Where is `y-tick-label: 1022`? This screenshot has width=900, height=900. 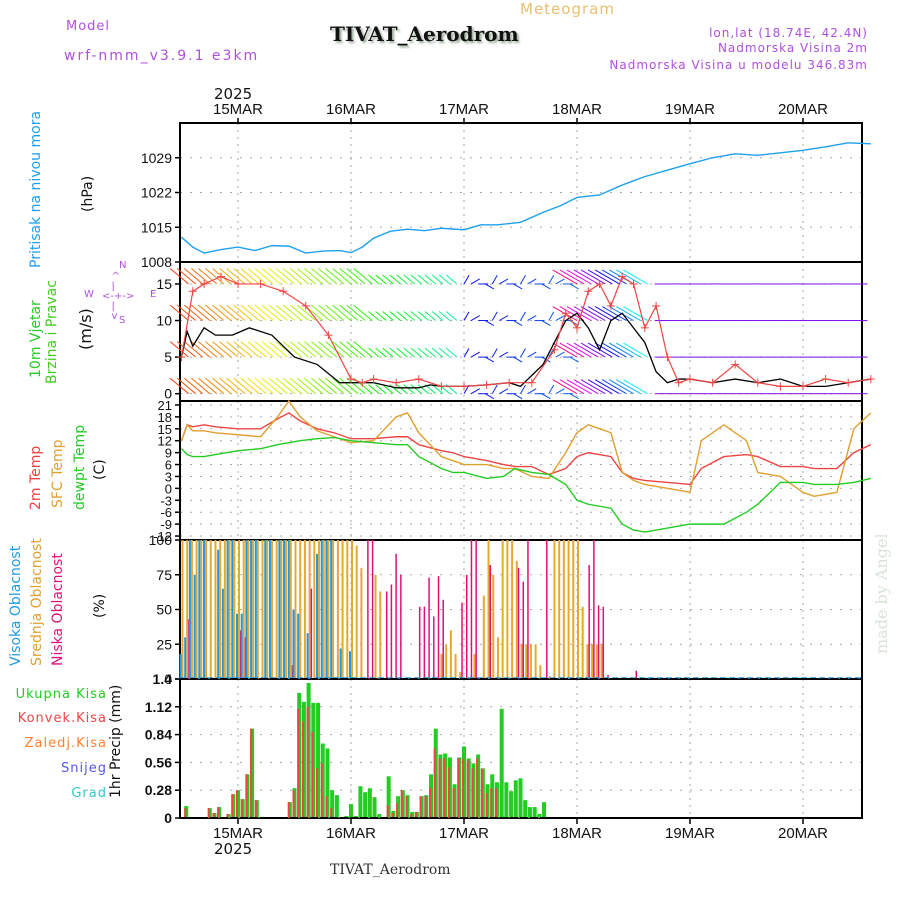 y-tick-label: 1022 is located at coordinates (156, 193).